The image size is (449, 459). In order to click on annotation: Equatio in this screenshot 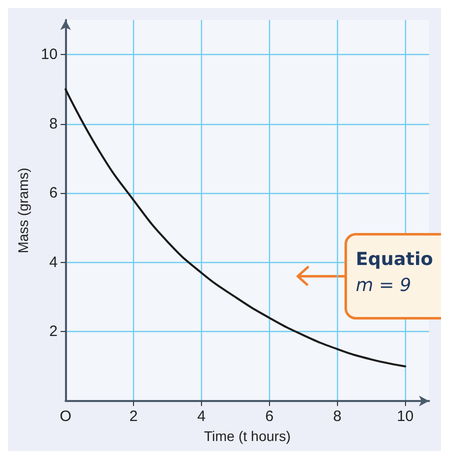, I will do `click(395, 259)`.